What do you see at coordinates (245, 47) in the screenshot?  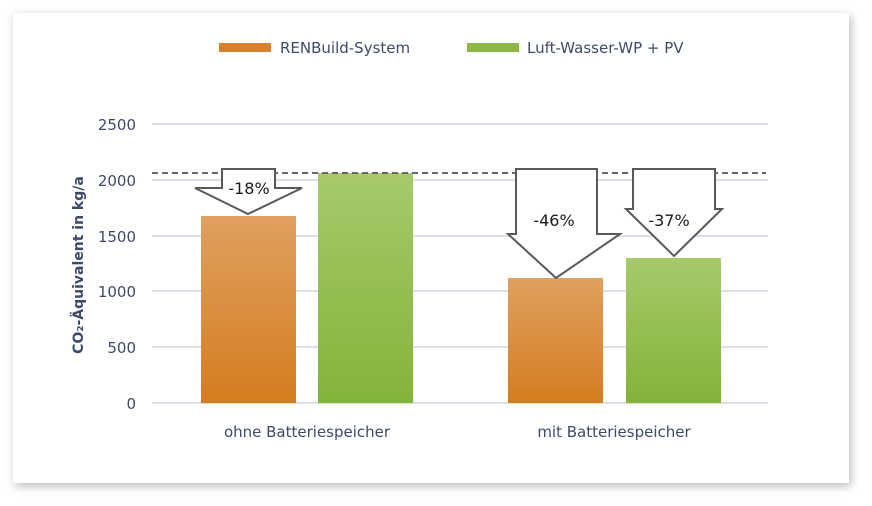 I see `legend-swatch-renbuild` at bounding box center [245, 47].